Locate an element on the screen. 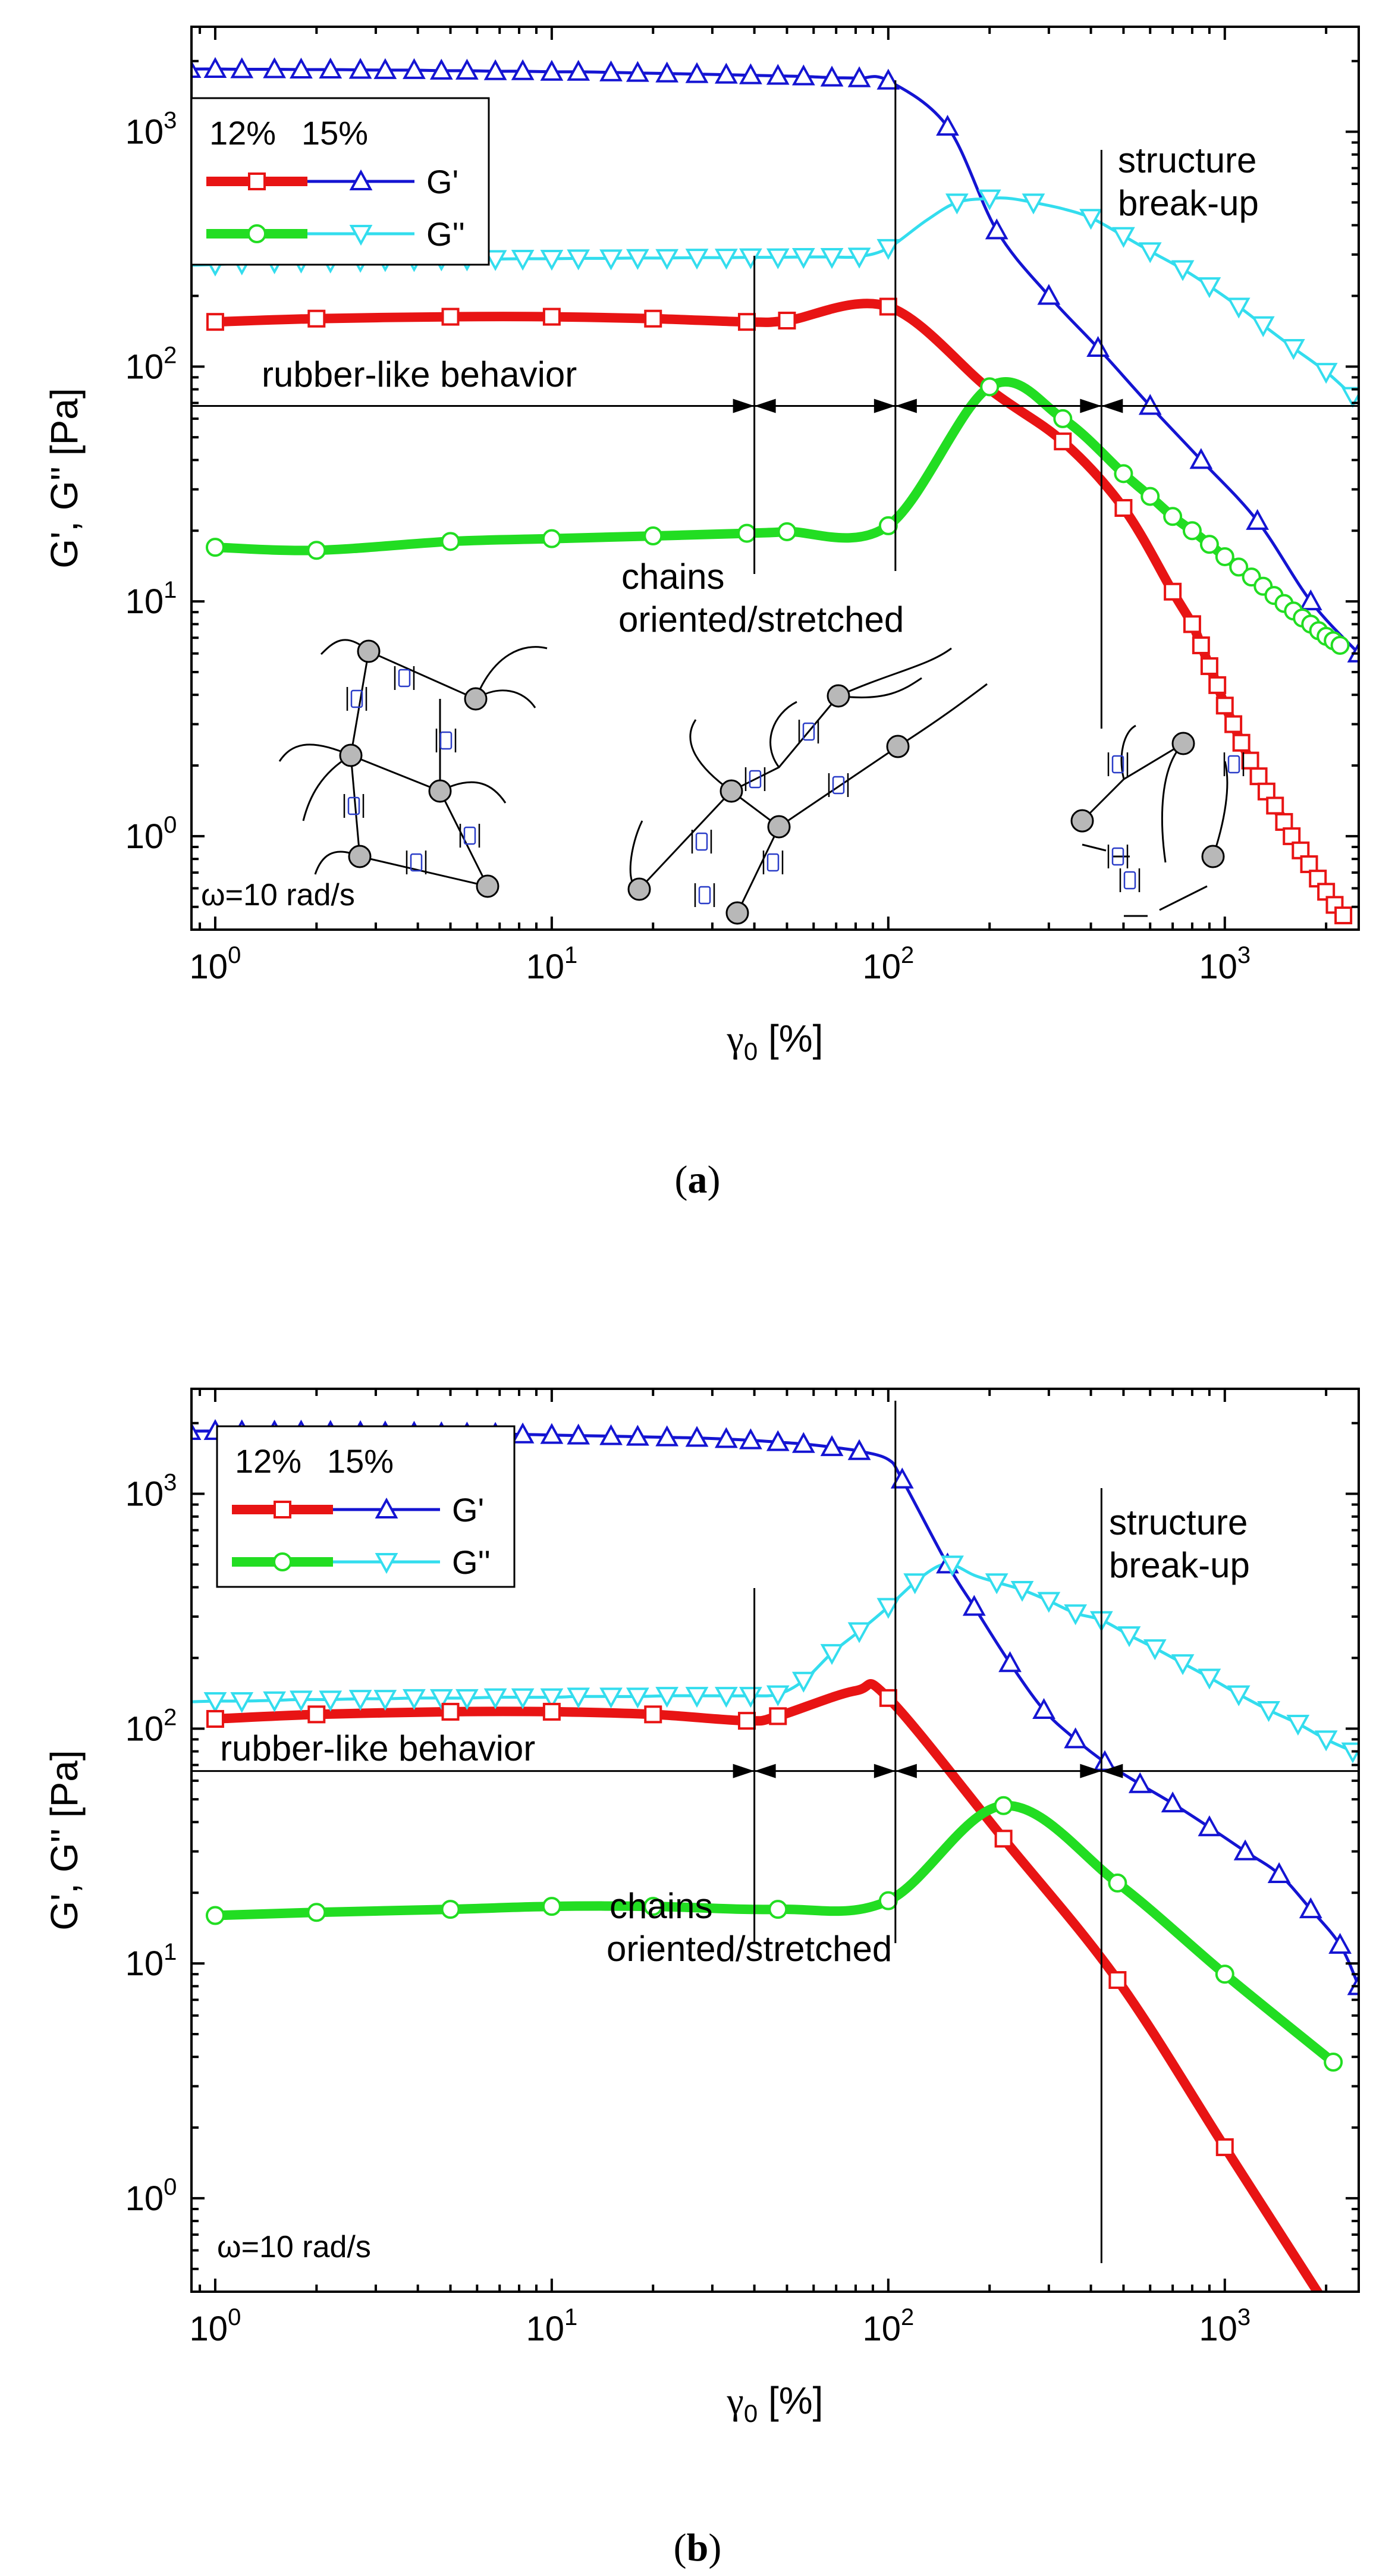 The height and width of the screenshot is (2576, 1395). legend: 12% 15% G' G'' is located at coordinates (340, 181).